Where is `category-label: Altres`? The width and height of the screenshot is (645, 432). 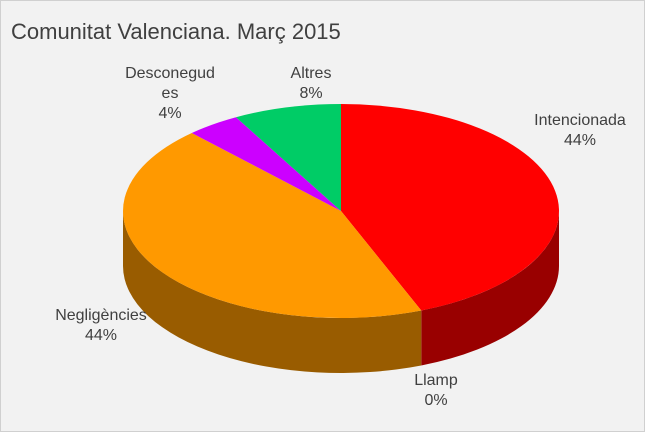
category-label: Altres is located at coordinates (311, 73).